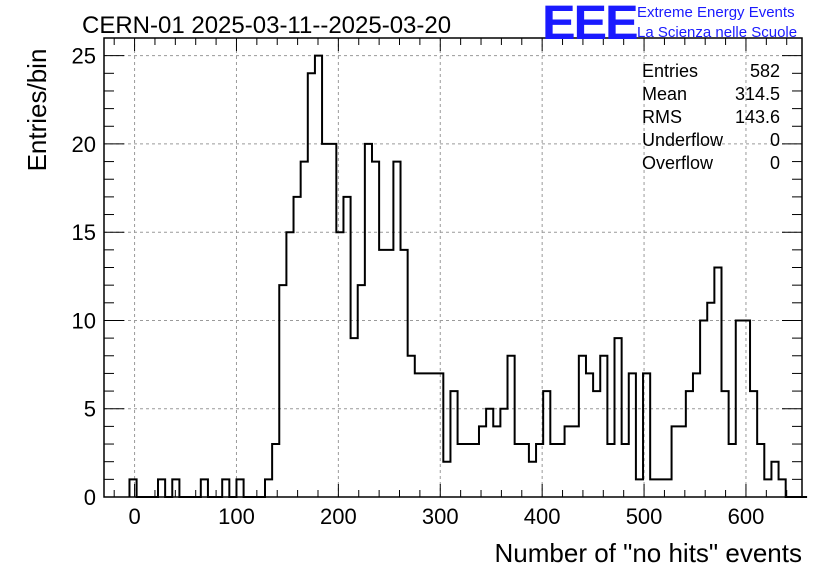 The height and width of the screenshot is (572, 836). Describe the element at coordinates (717, 32) in the screenshot. I see `logo-line-2: La Scienza nelle Scuole` at that location.